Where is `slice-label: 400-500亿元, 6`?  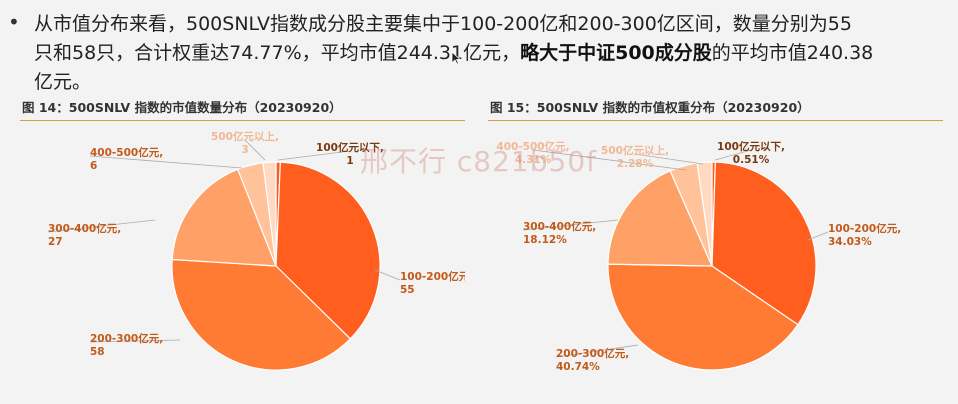 slice-label: 400-500亿元, 6 is located at coordinates (126, 159).